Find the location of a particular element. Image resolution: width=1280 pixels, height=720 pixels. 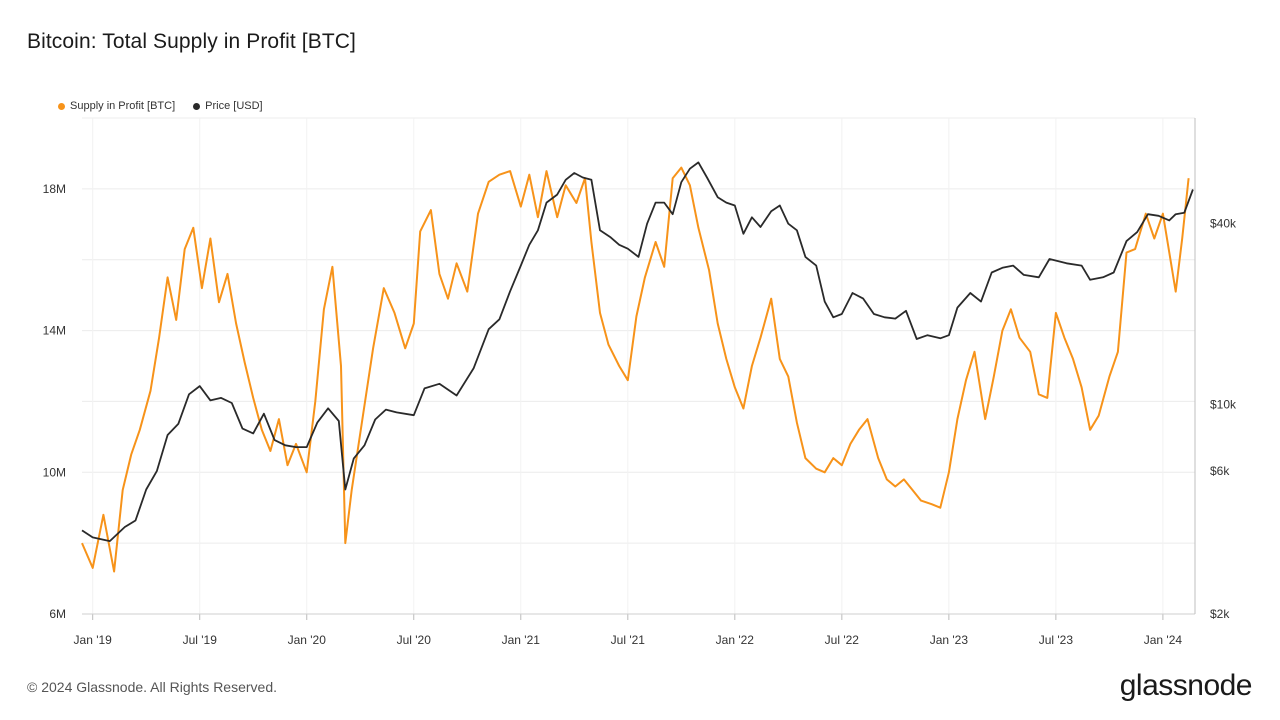

x-tick-label: Jan '20 is located at coordinates (307, 640).